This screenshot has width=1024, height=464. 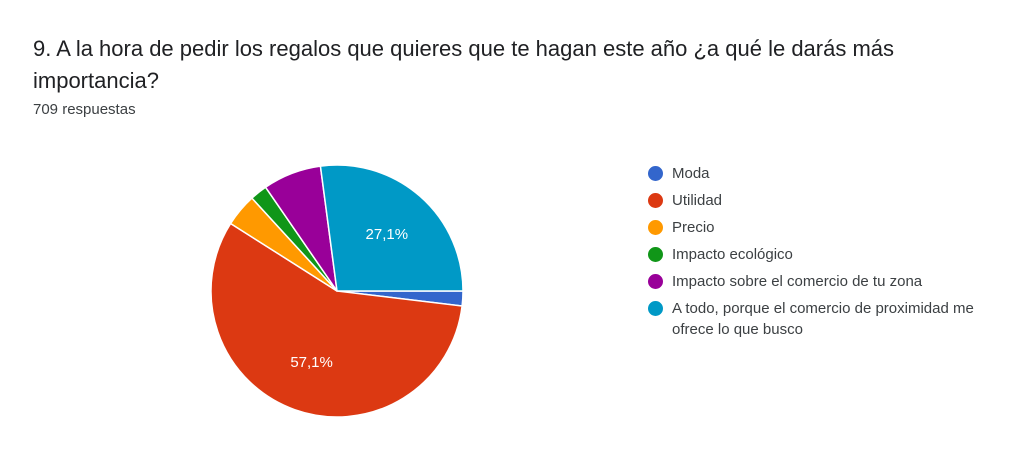 What do you see at coordinates (732, 254) in the screenshot?
I see `legend-label: Impacto ecológico` at bounding box center [732, 254].